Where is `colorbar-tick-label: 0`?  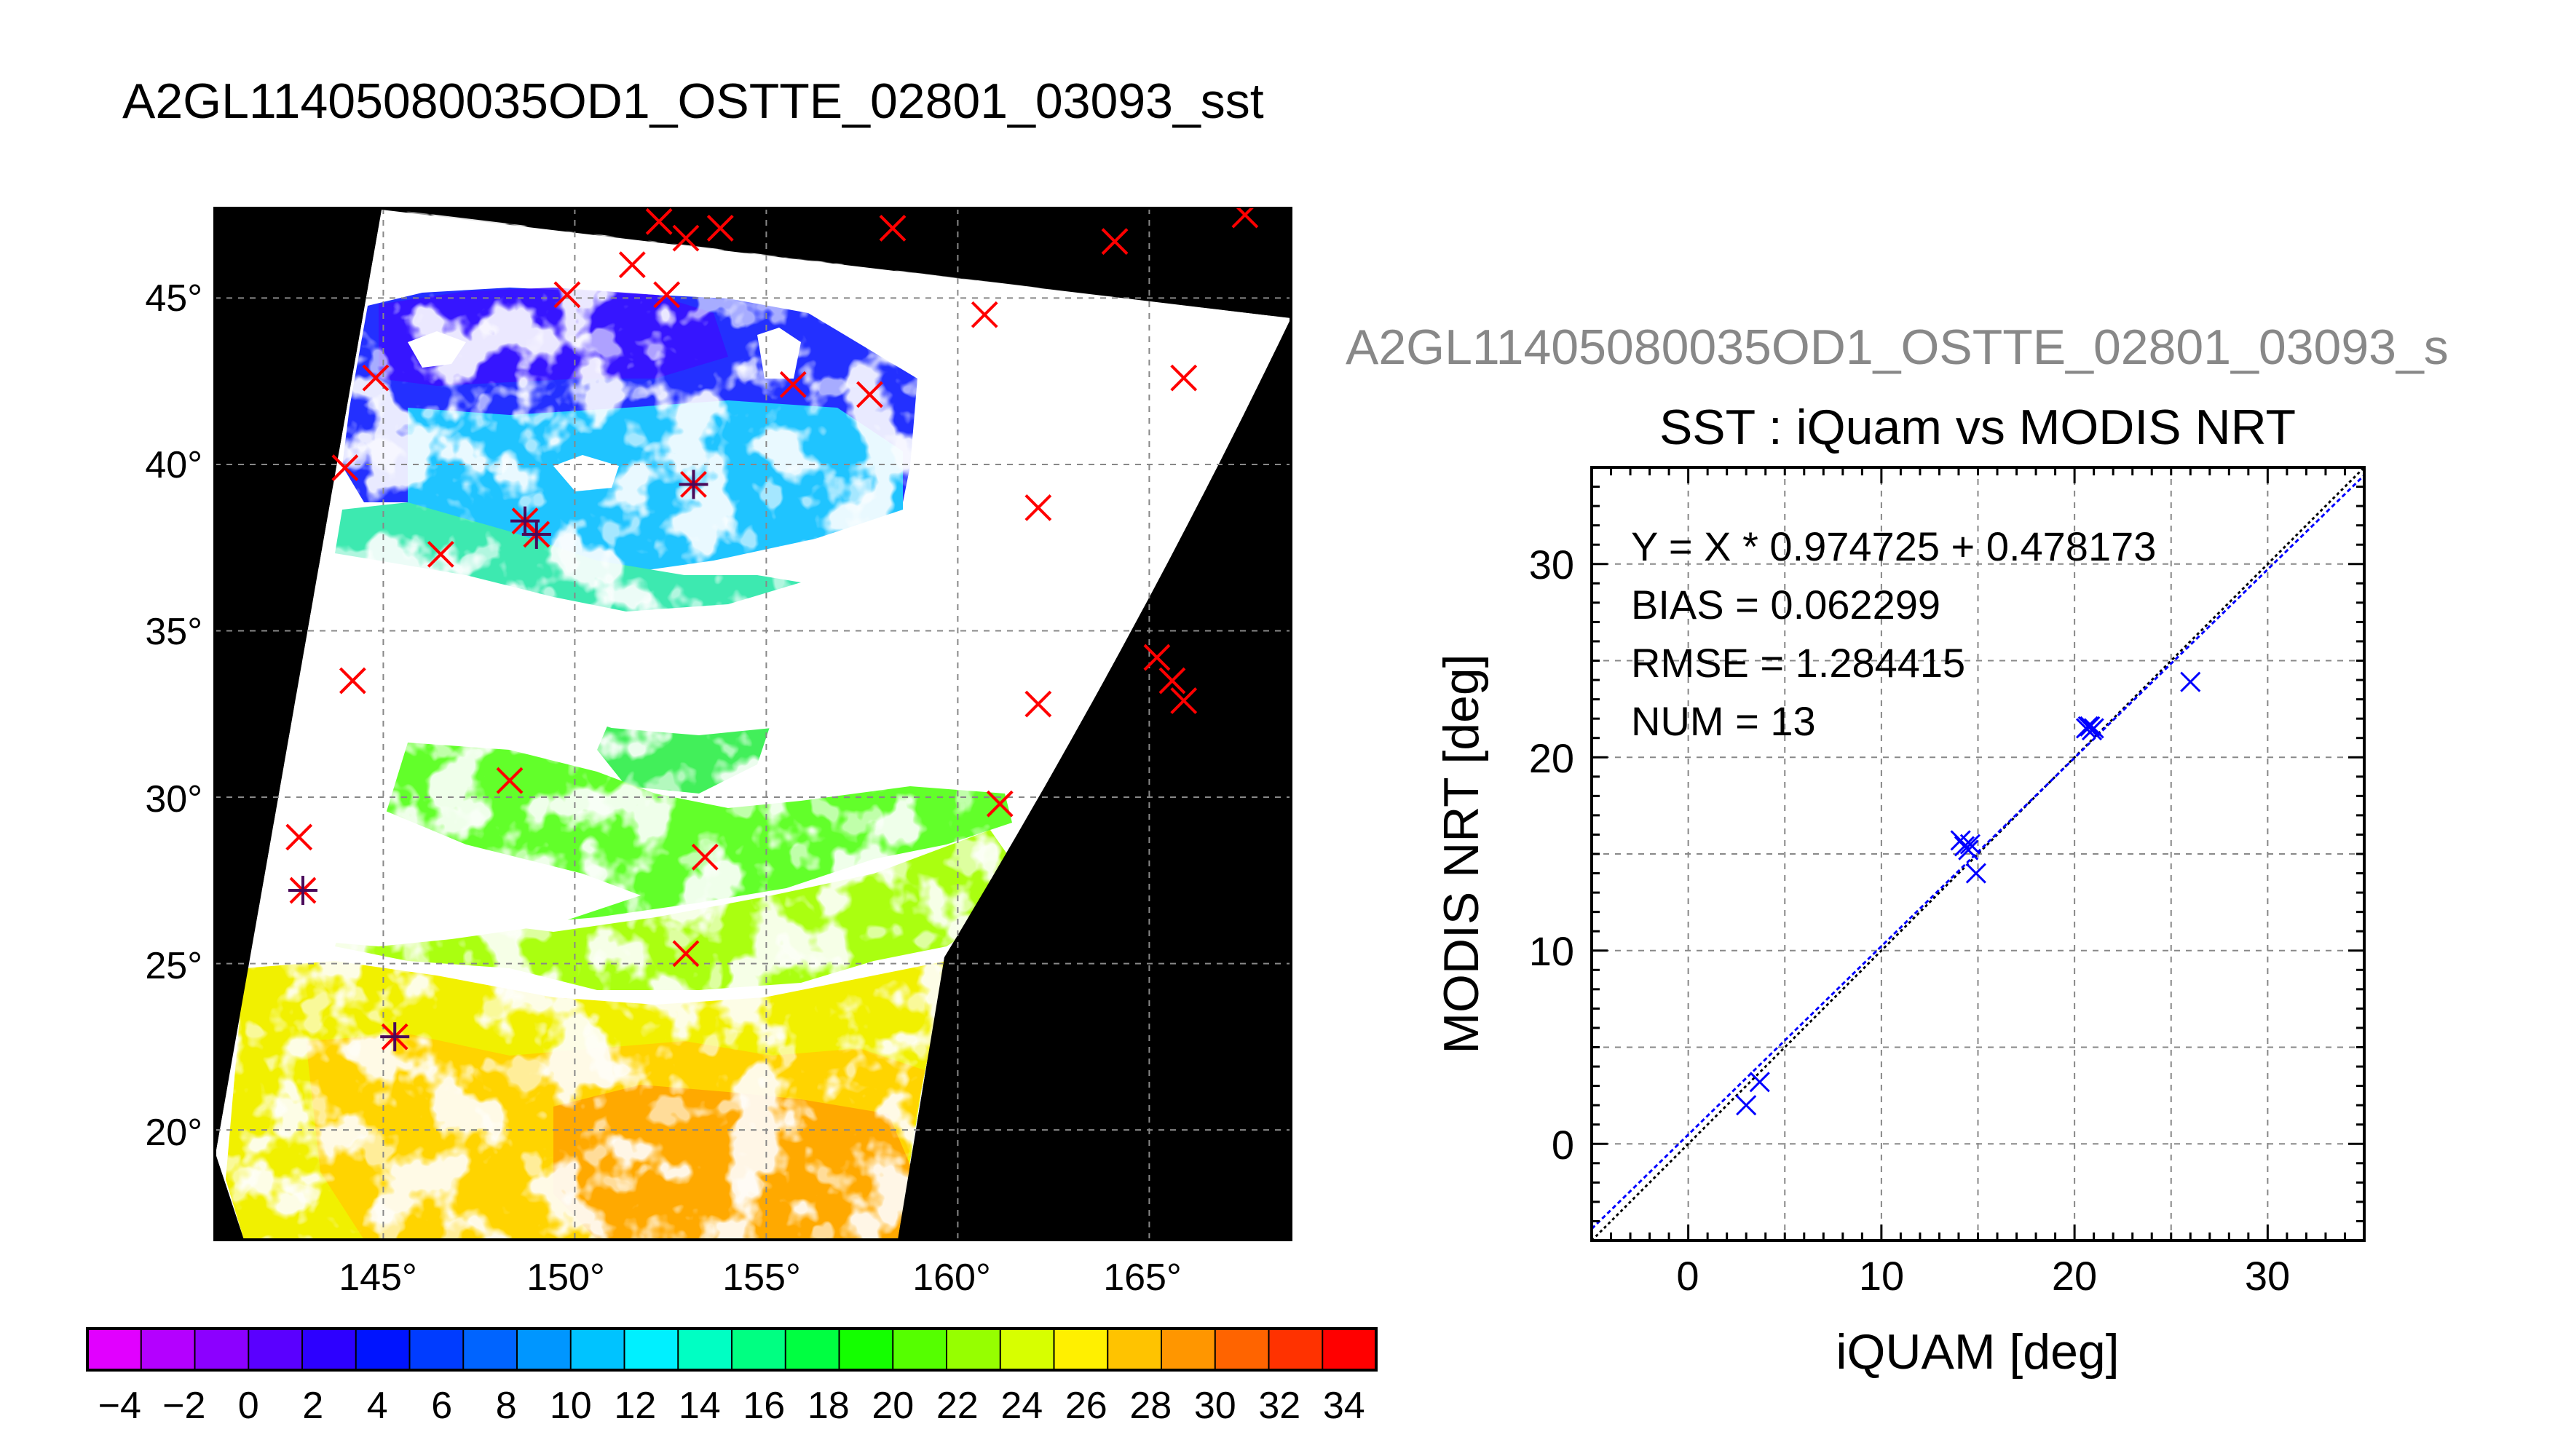 colorbar-tick-label: 0 is located at coordinates (248, 1406).